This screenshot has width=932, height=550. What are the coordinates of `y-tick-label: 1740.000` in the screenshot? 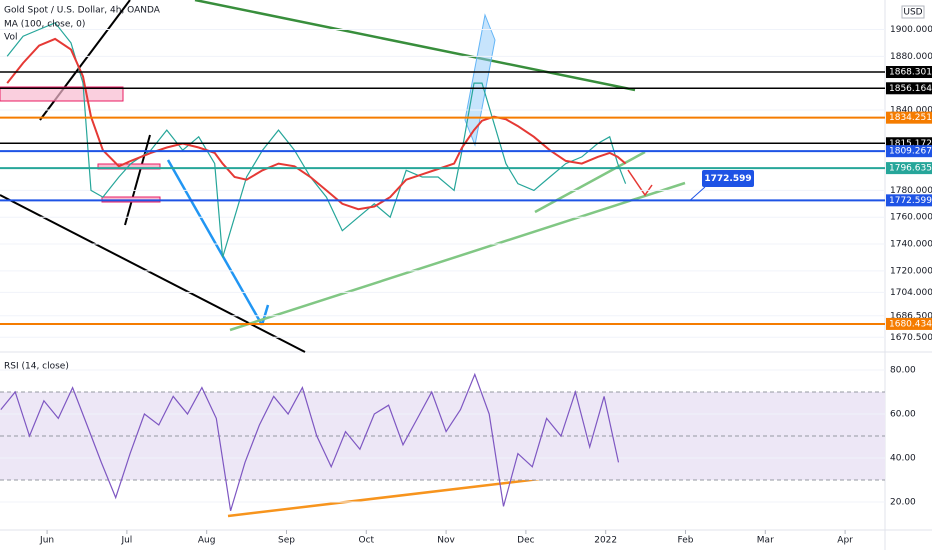 It's located at (911, 245).